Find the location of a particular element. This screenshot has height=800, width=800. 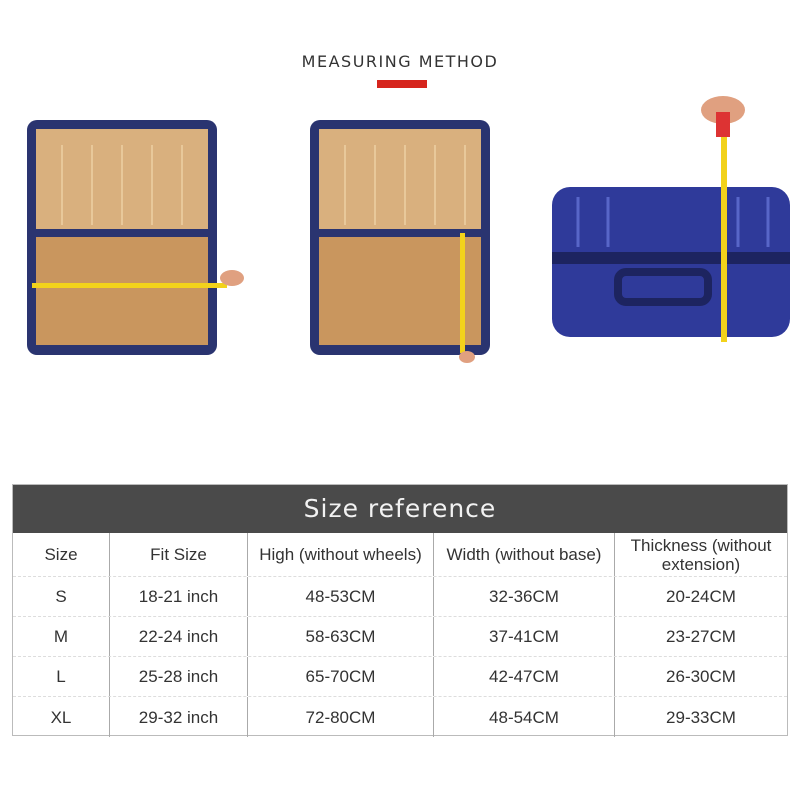

suitcase-thickness-measure-image is located at coordinates (671, 219).